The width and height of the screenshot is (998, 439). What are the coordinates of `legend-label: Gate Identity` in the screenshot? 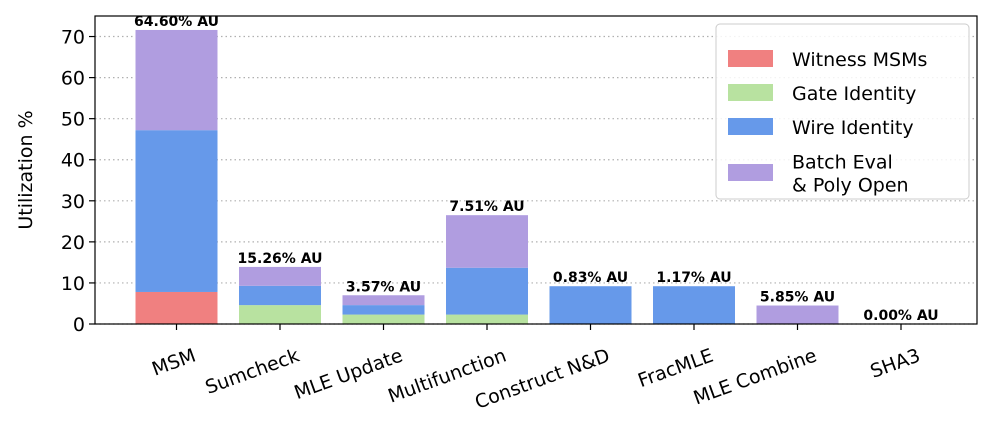 It's located at (854, 94).